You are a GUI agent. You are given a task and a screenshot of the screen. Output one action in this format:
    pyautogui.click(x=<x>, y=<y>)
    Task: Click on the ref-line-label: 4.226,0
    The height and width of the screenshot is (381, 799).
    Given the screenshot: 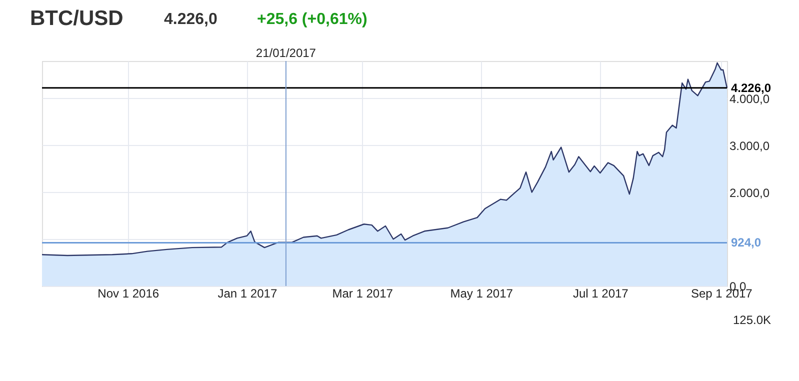 What is the action you would take?
    pyautogui.click(x=751, y=87)
    